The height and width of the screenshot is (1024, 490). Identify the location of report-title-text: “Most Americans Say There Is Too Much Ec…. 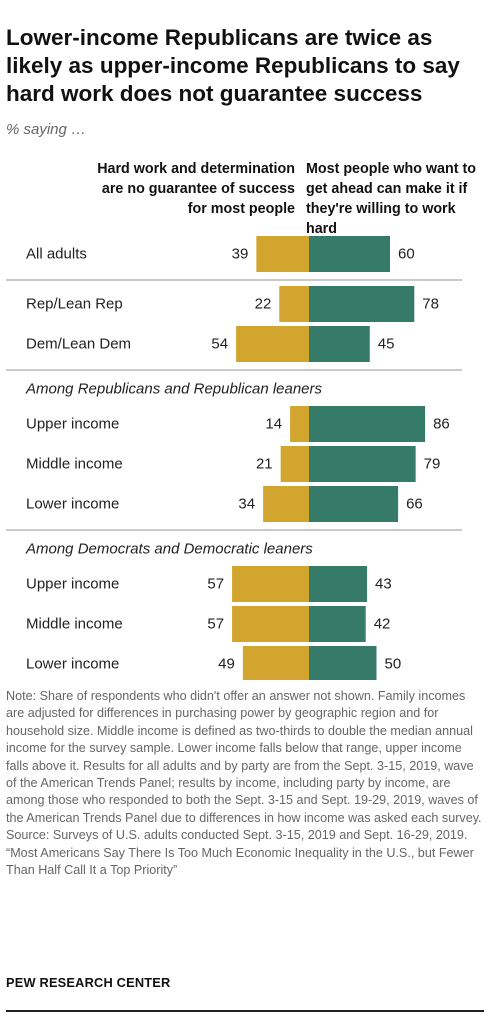
(240, 861).